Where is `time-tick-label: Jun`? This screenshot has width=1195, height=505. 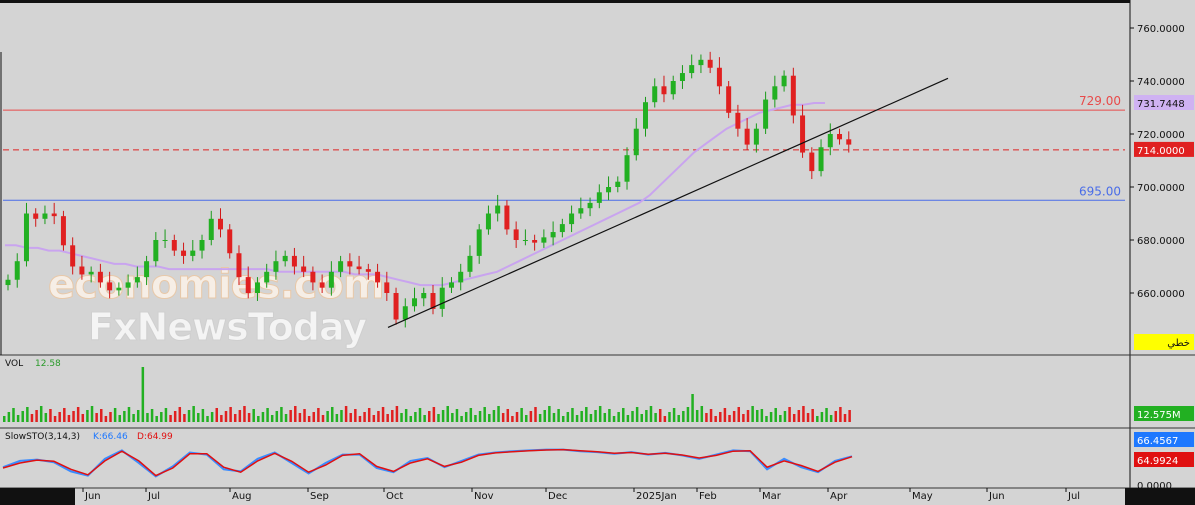
time-tick-label: Jun is located at coordinates (996, 496).